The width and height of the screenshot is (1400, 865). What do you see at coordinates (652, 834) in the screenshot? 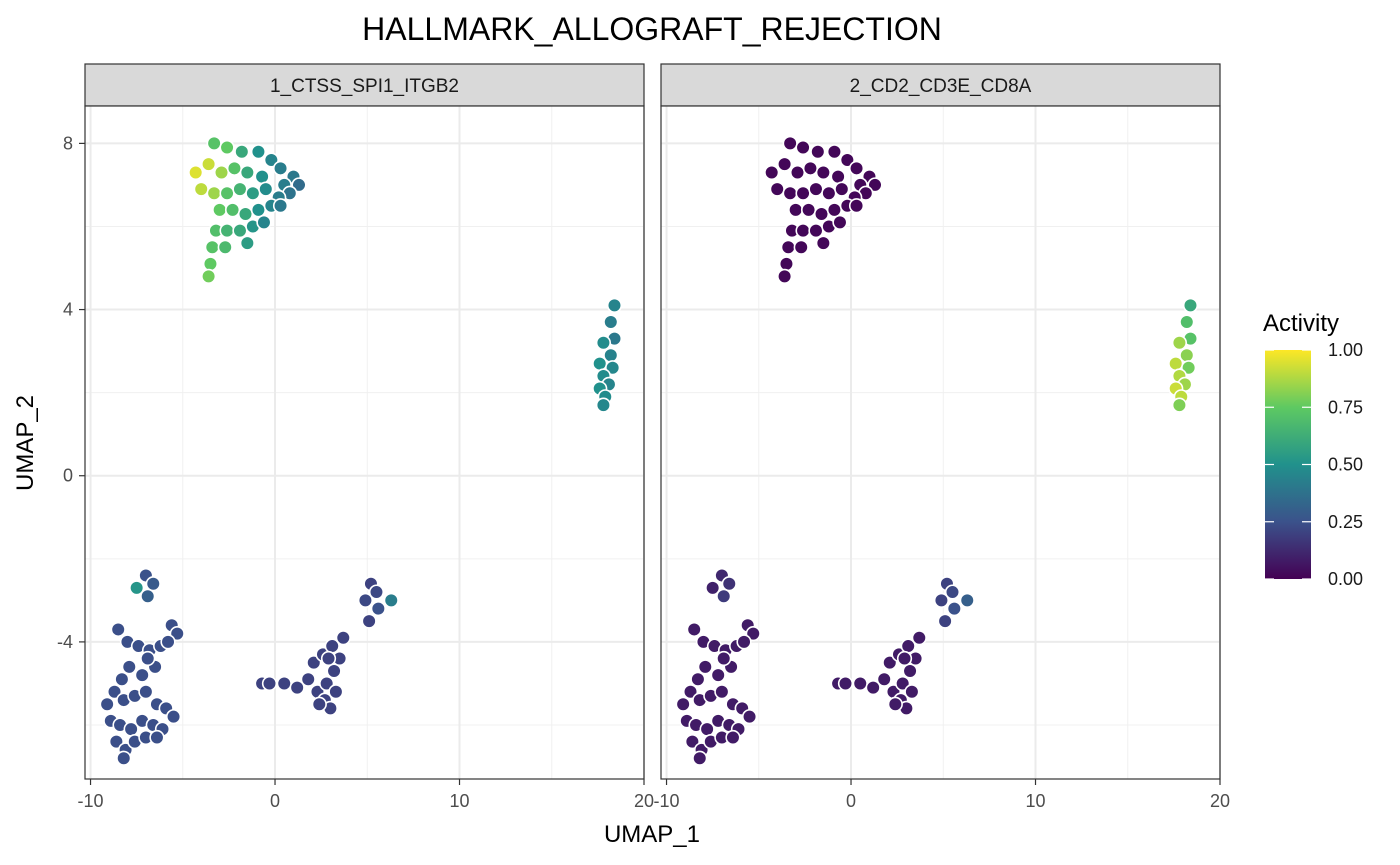
I see `x-axis-title: UMAP_1` at bounding box center [652, 834].